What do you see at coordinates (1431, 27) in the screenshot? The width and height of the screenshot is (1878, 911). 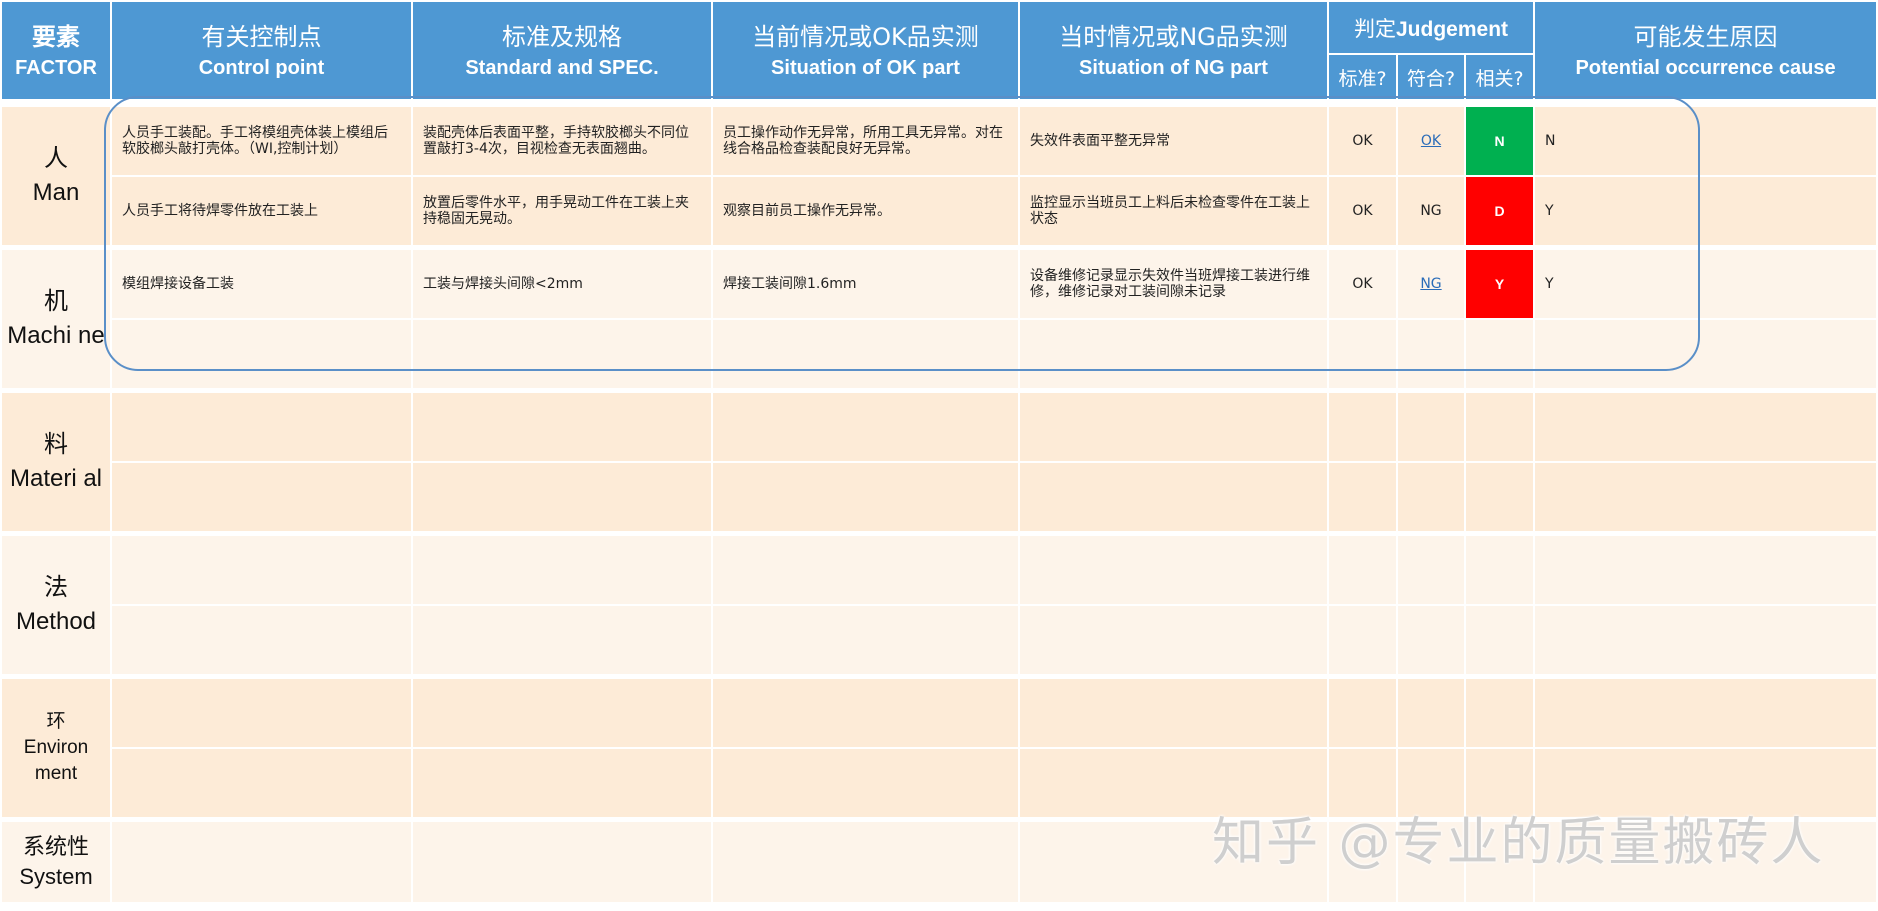 I see `header-judgement: 判定Judgement` at bounding box center [1431, 27].